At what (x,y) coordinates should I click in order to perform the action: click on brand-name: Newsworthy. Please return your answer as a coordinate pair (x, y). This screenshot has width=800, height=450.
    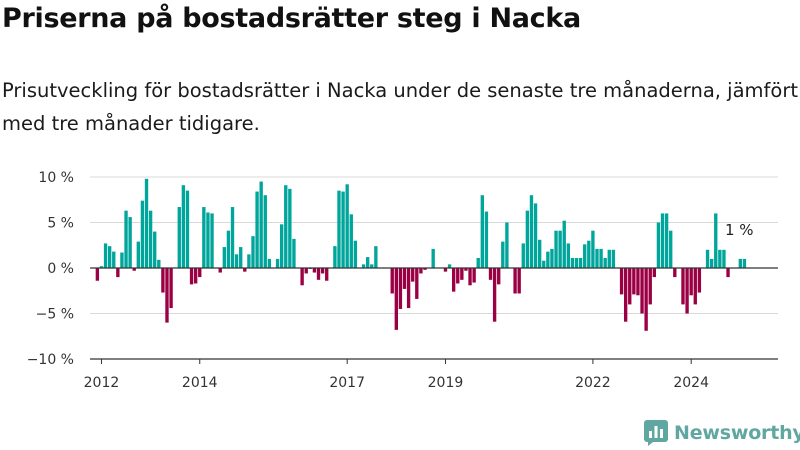
    Looking at the image, I should click on (737, 433).